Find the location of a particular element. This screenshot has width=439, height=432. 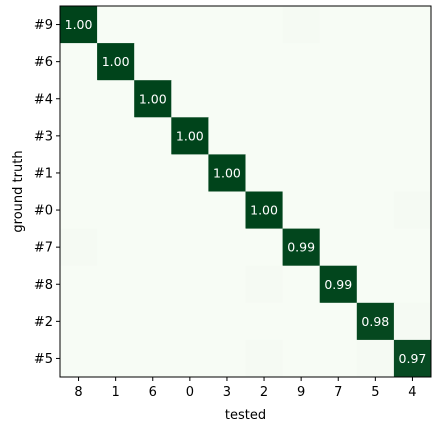

x-tick-label: 1 is located at coordinates (116, 392).